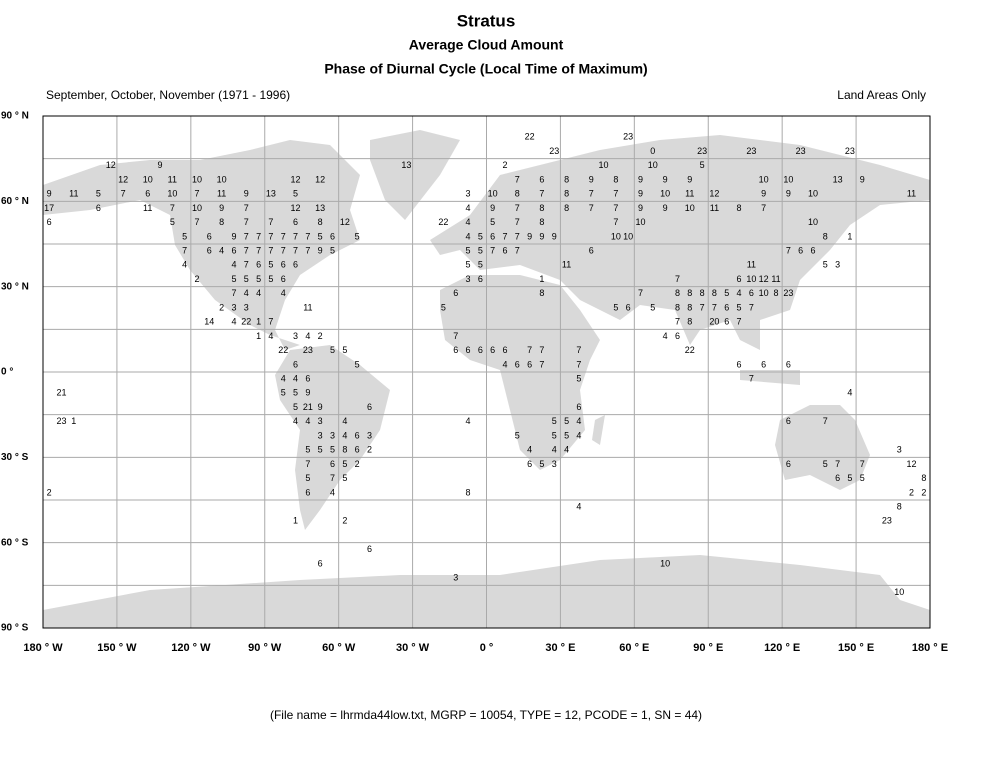 Image resolution: width=997 pixels, height=760 pixels. Describe the element at coordinates (15, 116) in the screenshot. I see `y-tick-label: 90 ° N` at that location.